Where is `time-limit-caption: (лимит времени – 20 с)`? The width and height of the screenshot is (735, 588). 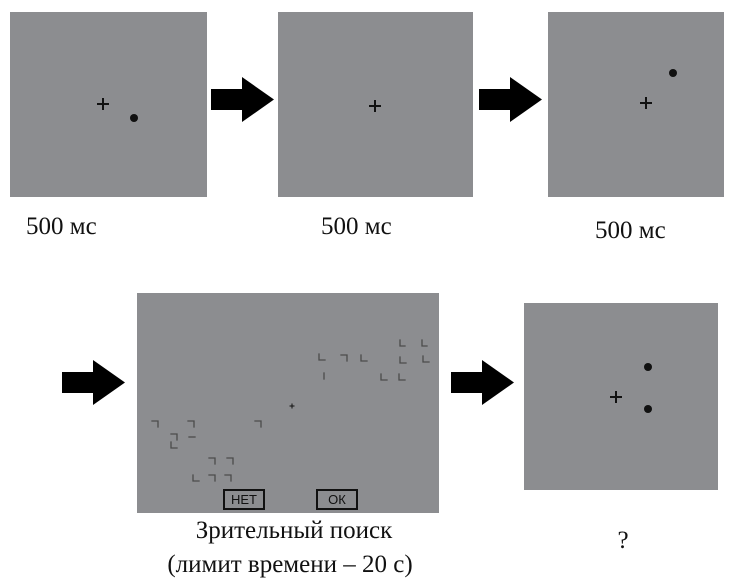 time-limit-caption: (лимит времени – 20 с) is located at coordinates (290, 564).